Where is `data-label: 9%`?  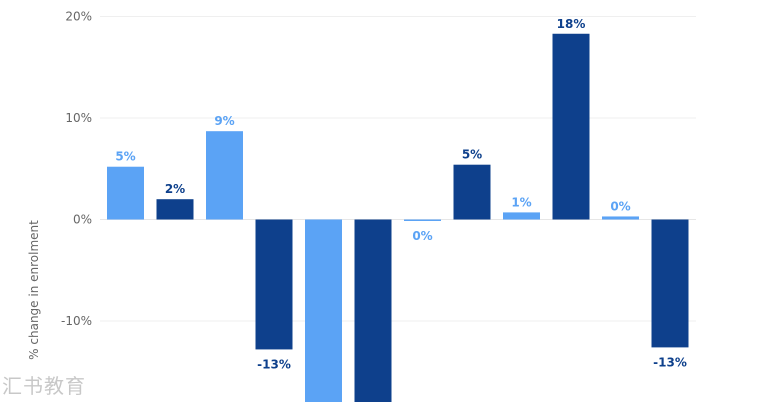
data-label: 9% is located at coordinates (224, 121).